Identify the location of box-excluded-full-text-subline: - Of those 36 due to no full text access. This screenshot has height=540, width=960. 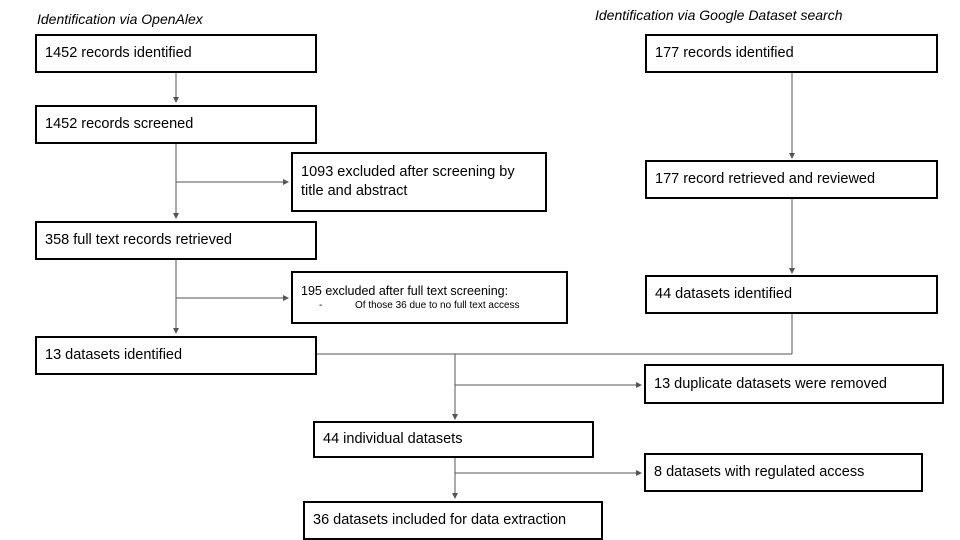
(429, 305).